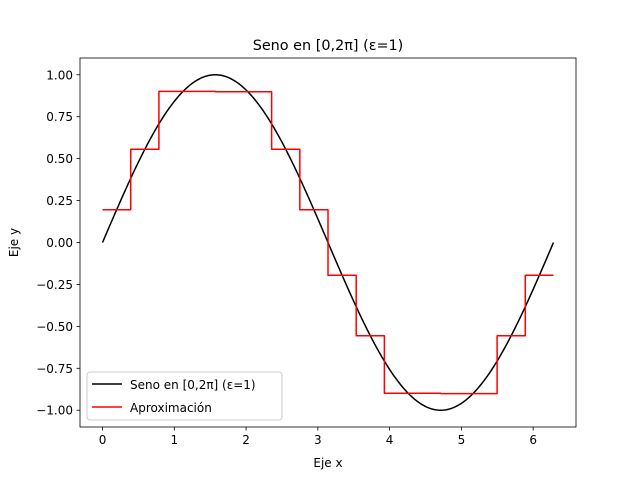 The image size is (640, 480). Describe the element at coordinates (59, 75) in the screenshot. I see `y-tick-label: 1.00` at that location.